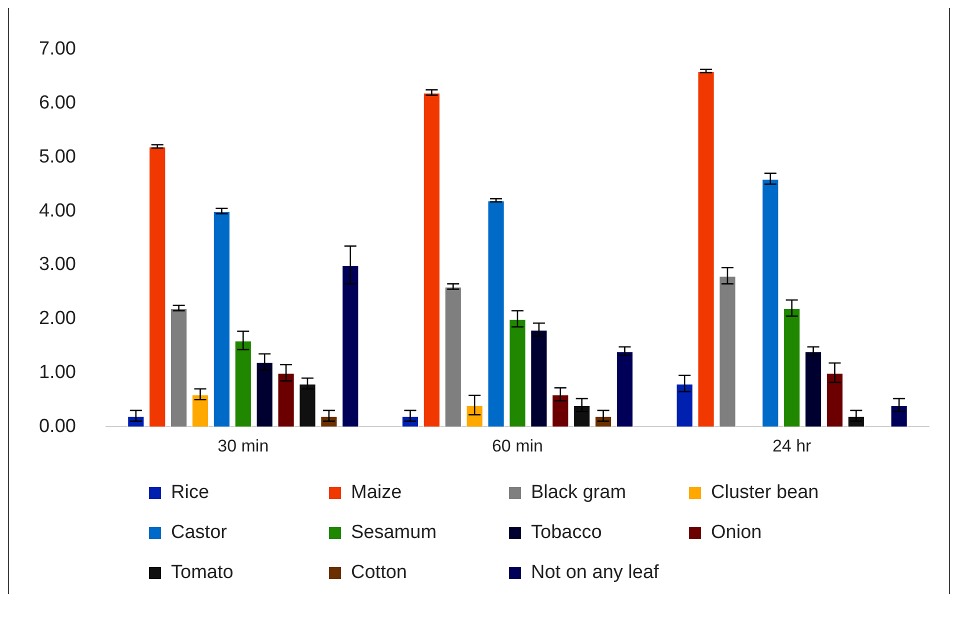 The image size is (956, 618). I want to click on y-tick-label: 4.00, so click(57, 211).